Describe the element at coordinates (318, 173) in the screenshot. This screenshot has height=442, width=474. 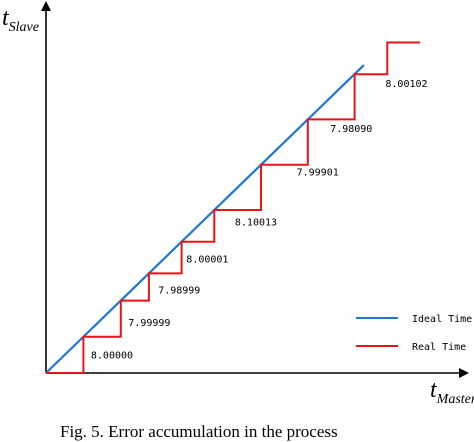
I see `data-label-6: 7.99901` at that location.